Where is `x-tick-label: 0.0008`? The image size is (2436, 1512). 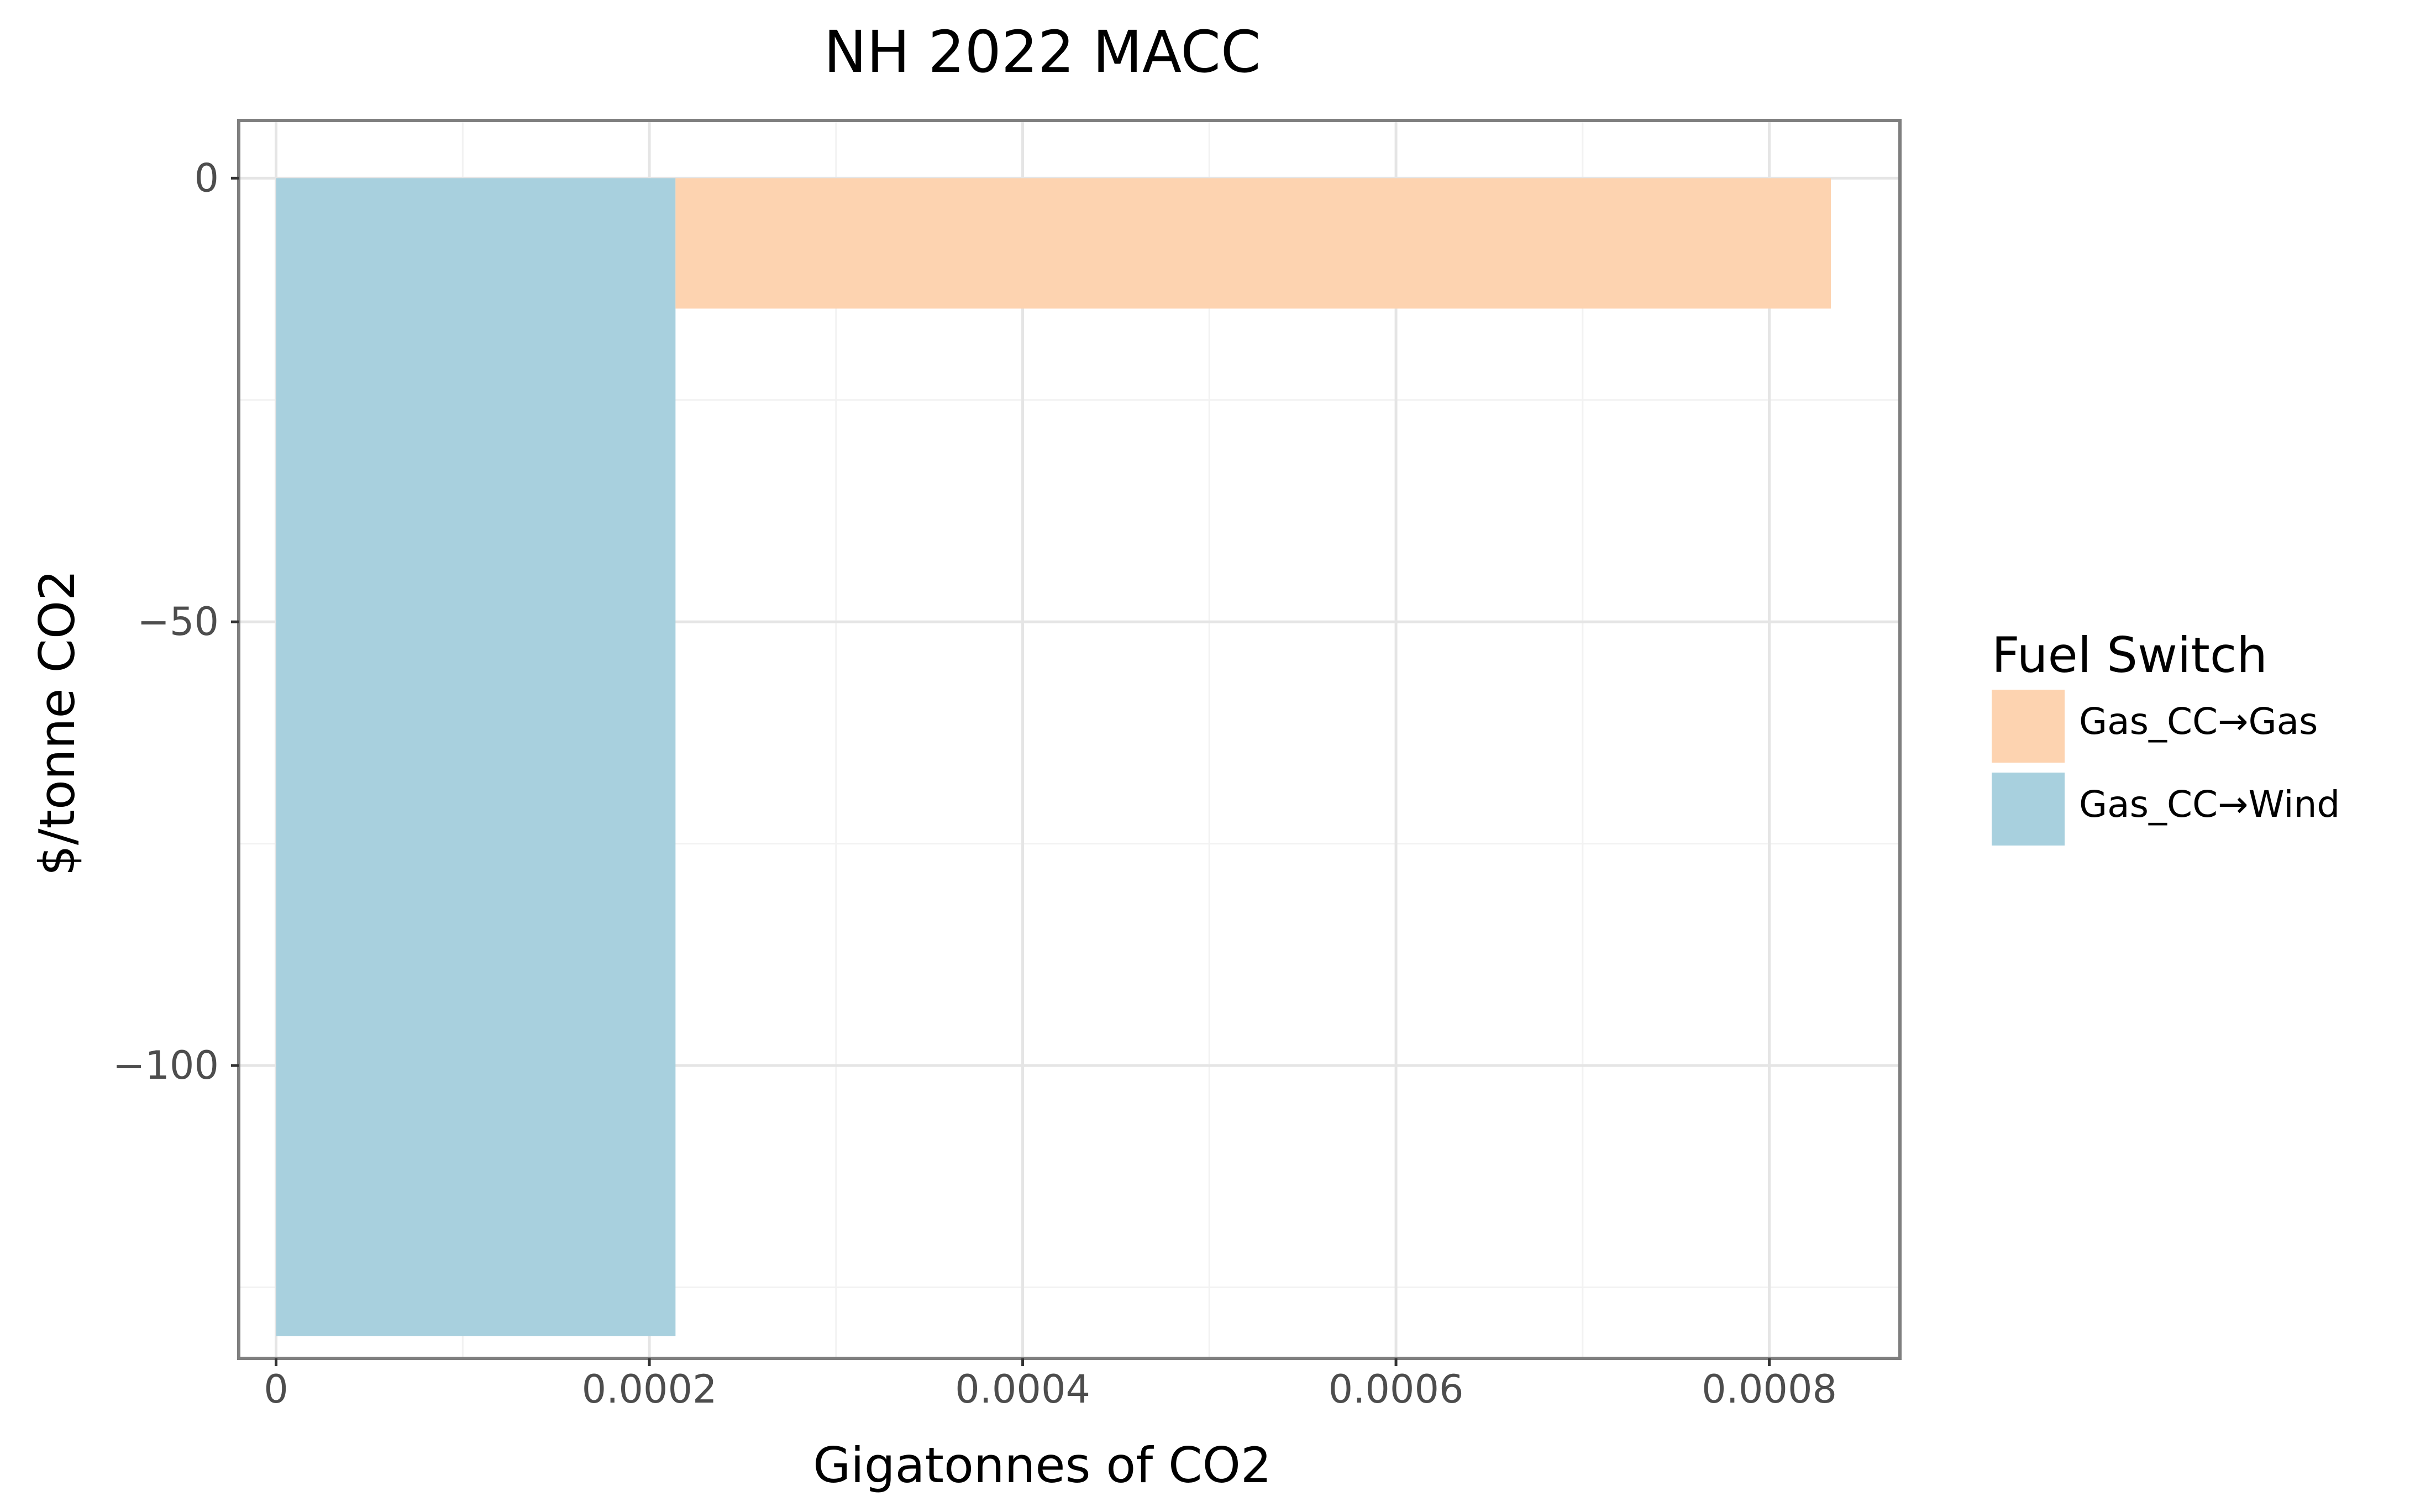
x-tick-label: 0.0008 is located at coordinates (1770, 1390).